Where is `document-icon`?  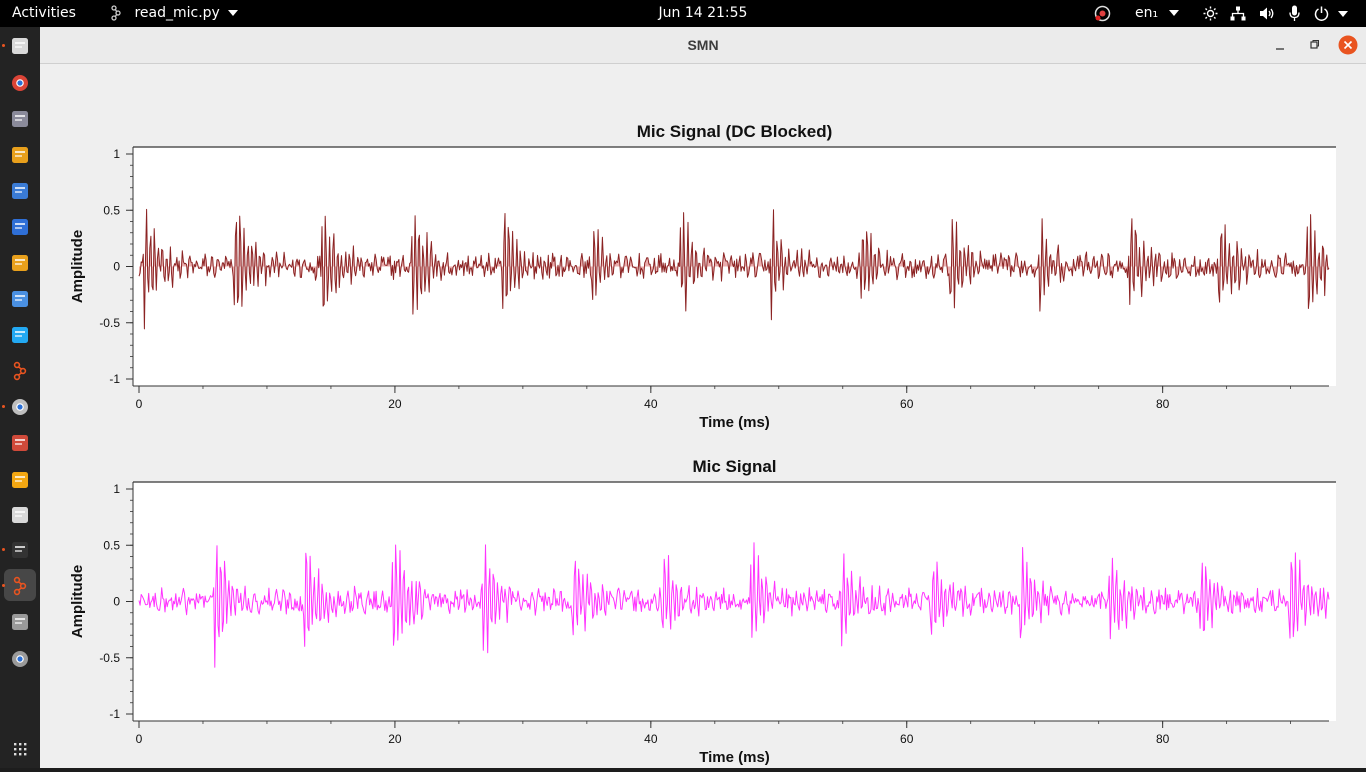
document-icon is located at coordinates (20, 227).